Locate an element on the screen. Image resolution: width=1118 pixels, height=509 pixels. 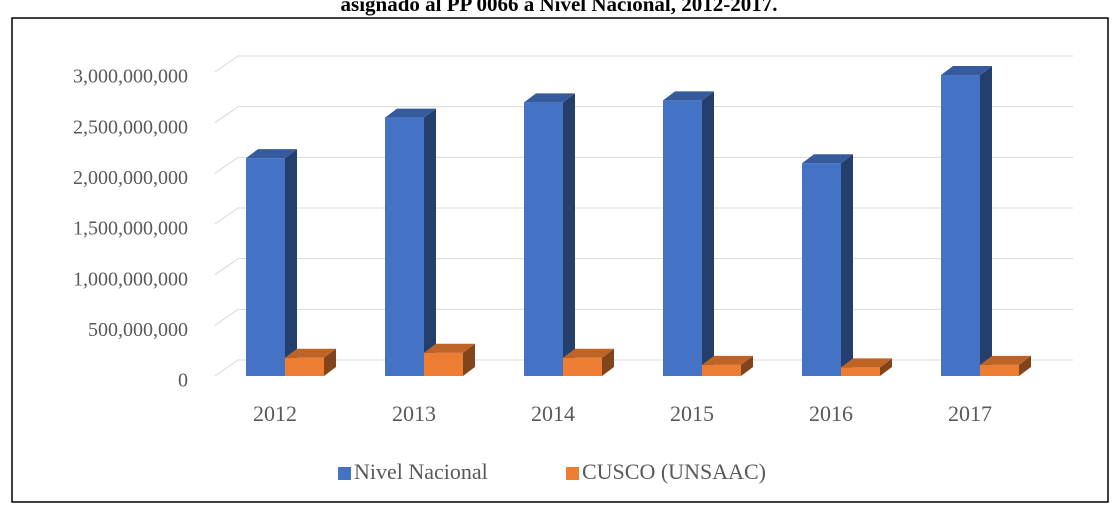
y-tick-label: 500,000,000 is located at coordinates (138, 330).